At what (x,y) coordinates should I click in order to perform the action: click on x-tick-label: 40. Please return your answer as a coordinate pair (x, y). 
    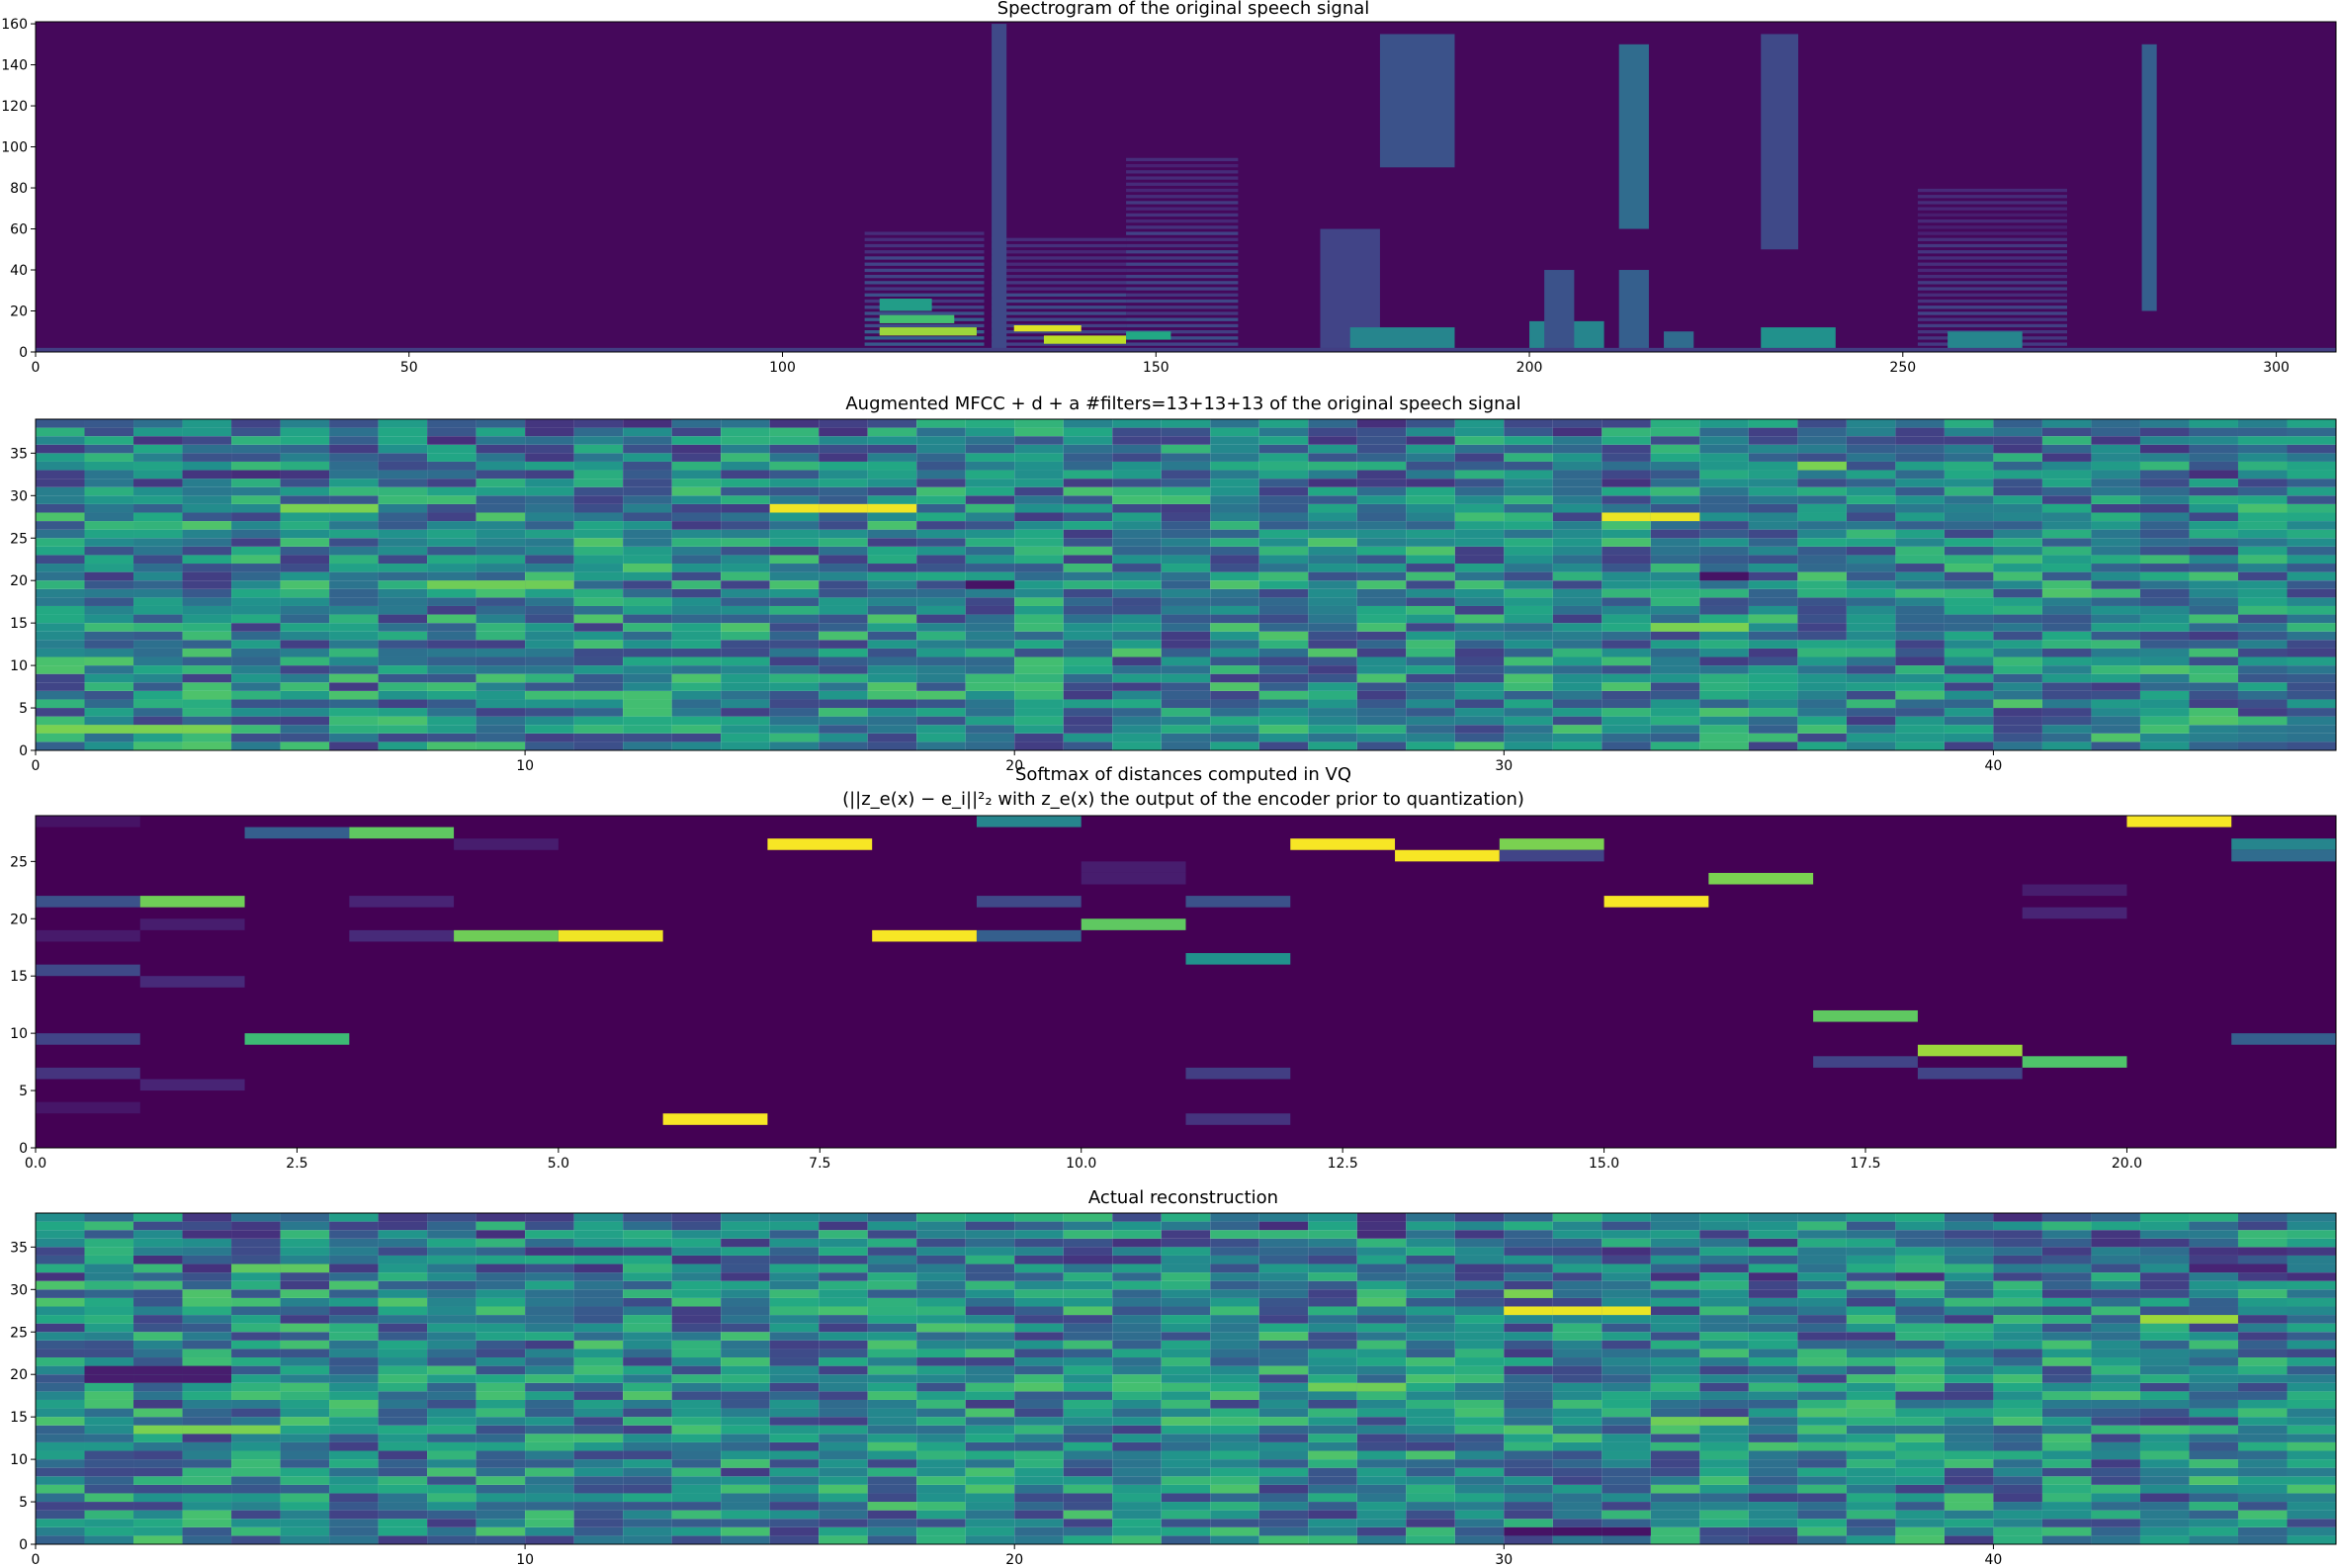
    Looking at the image, I should click on (1994, 1560).